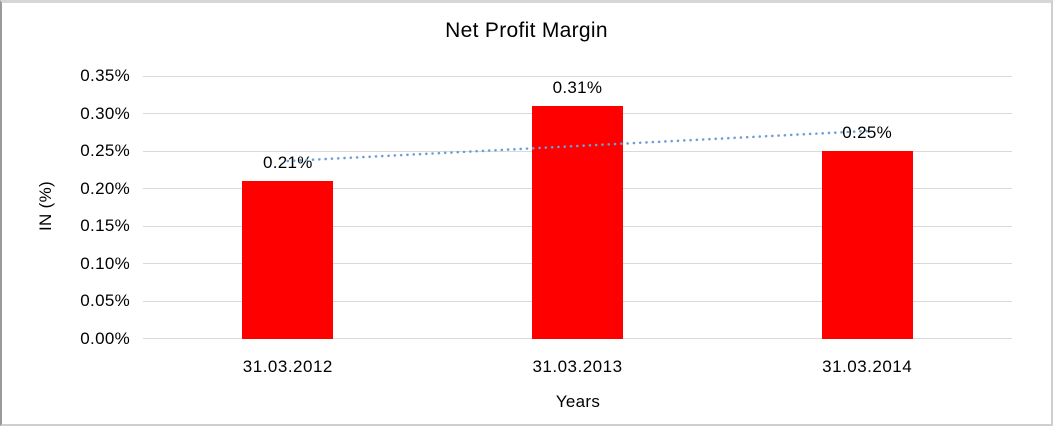 This screenshot has height=426, width=1053. Describe the element at coordinates (577, 366) in the screenshot. I see `x-axis-tick-label: 31.03.2013` at that location.